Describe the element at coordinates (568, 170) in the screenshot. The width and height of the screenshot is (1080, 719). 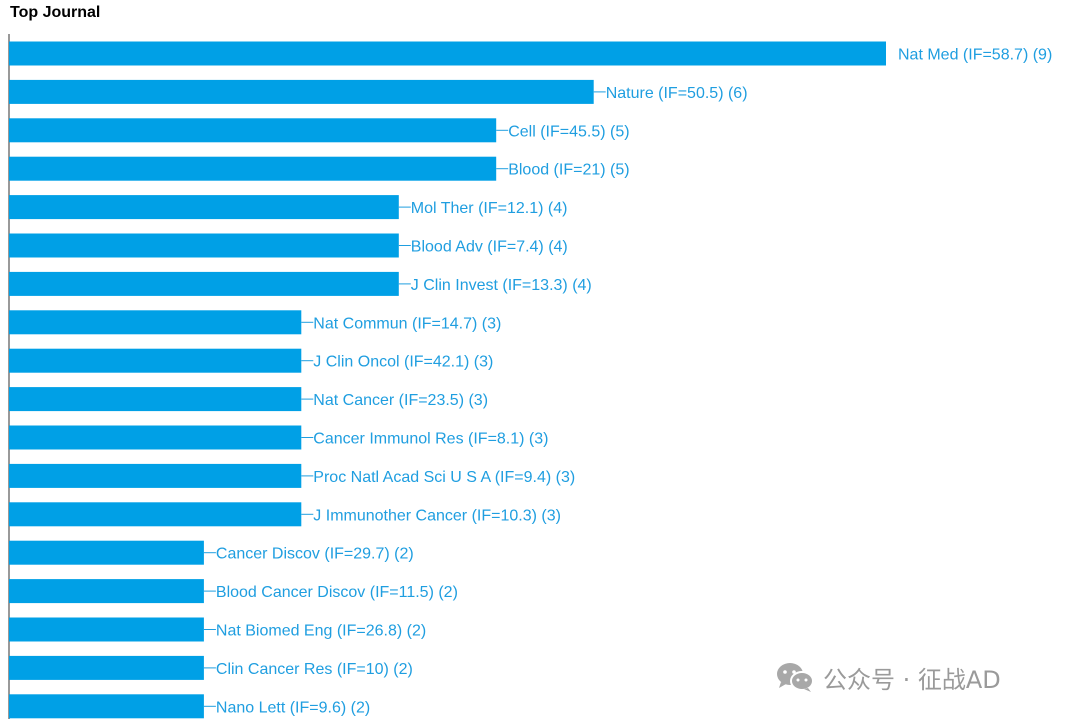
I see `bar-label: Blood (IF=21) (5)` at that location.